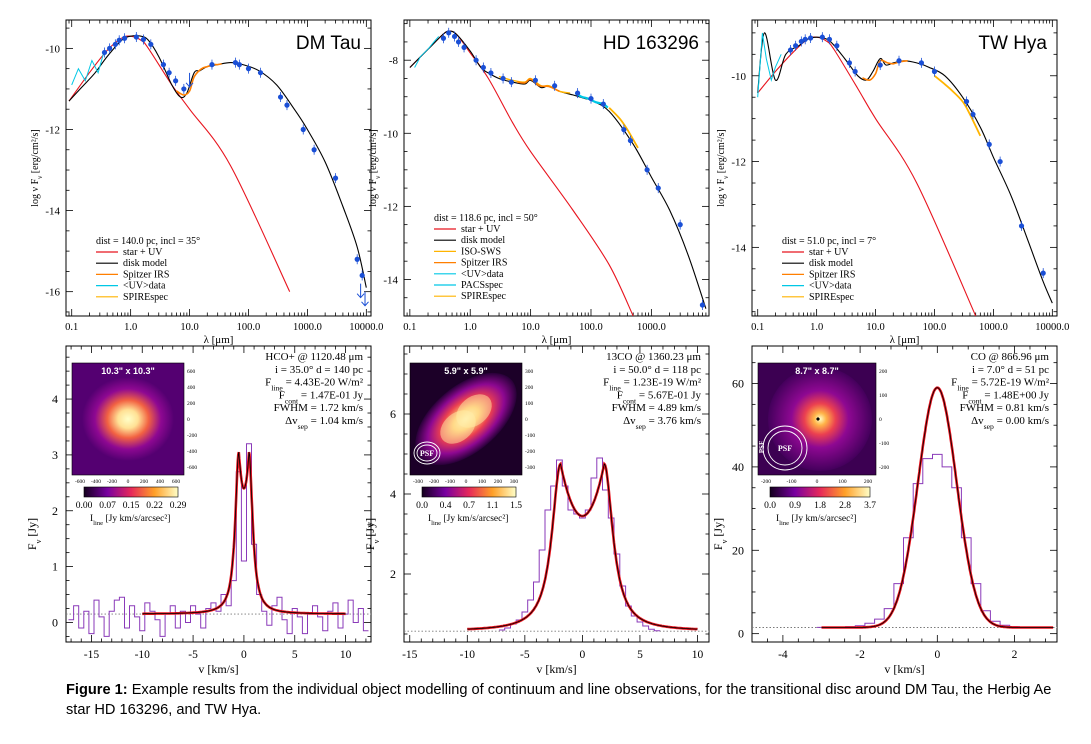 The image size is (1091, 744). I want to click on inset-y-tick-label: 0, so click(526, 420).